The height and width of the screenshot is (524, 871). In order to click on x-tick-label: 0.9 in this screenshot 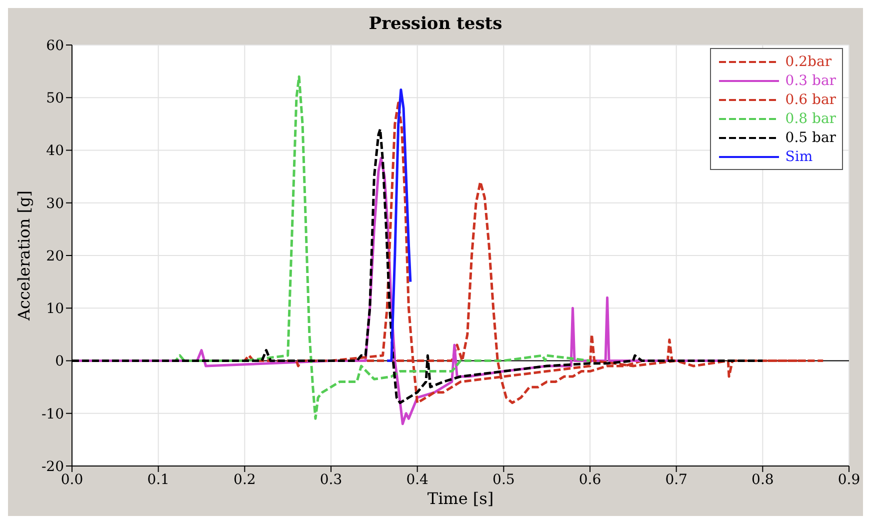, I will do `click(849, 480)`.